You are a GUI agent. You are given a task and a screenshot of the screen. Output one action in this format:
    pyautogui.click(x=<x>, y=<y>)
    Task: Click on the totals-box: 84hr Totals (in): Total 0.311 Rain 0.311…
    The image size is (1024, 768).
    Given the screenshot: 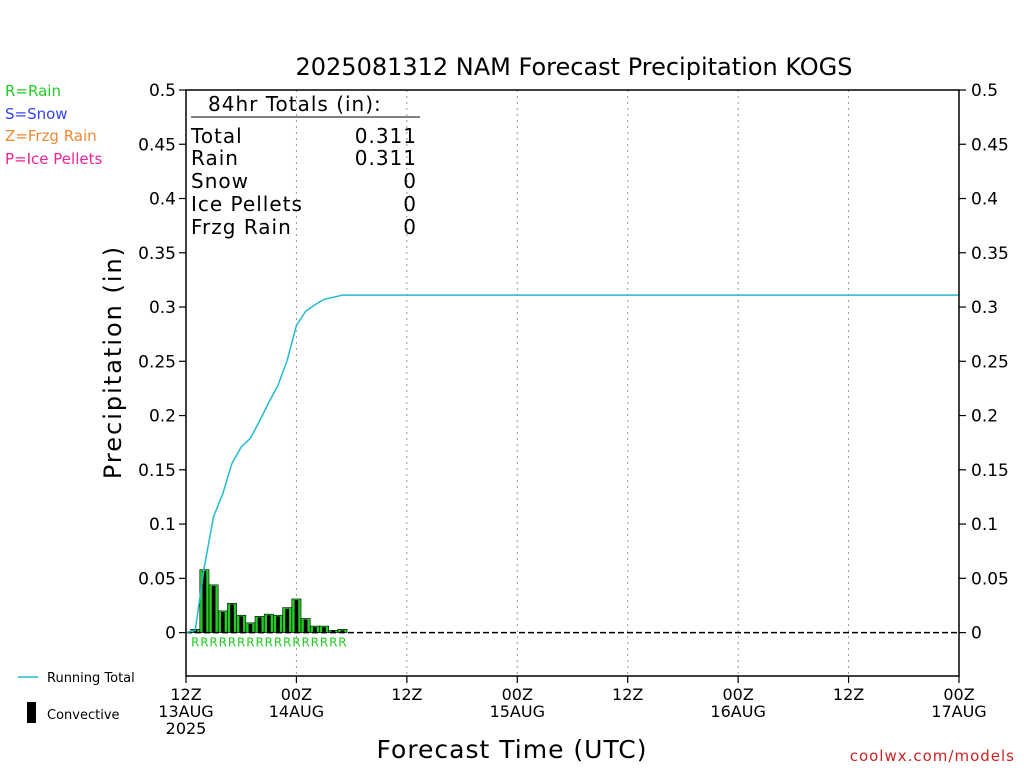 What is the action you would take?
    pyautogui.click(x=305, y=165)
    